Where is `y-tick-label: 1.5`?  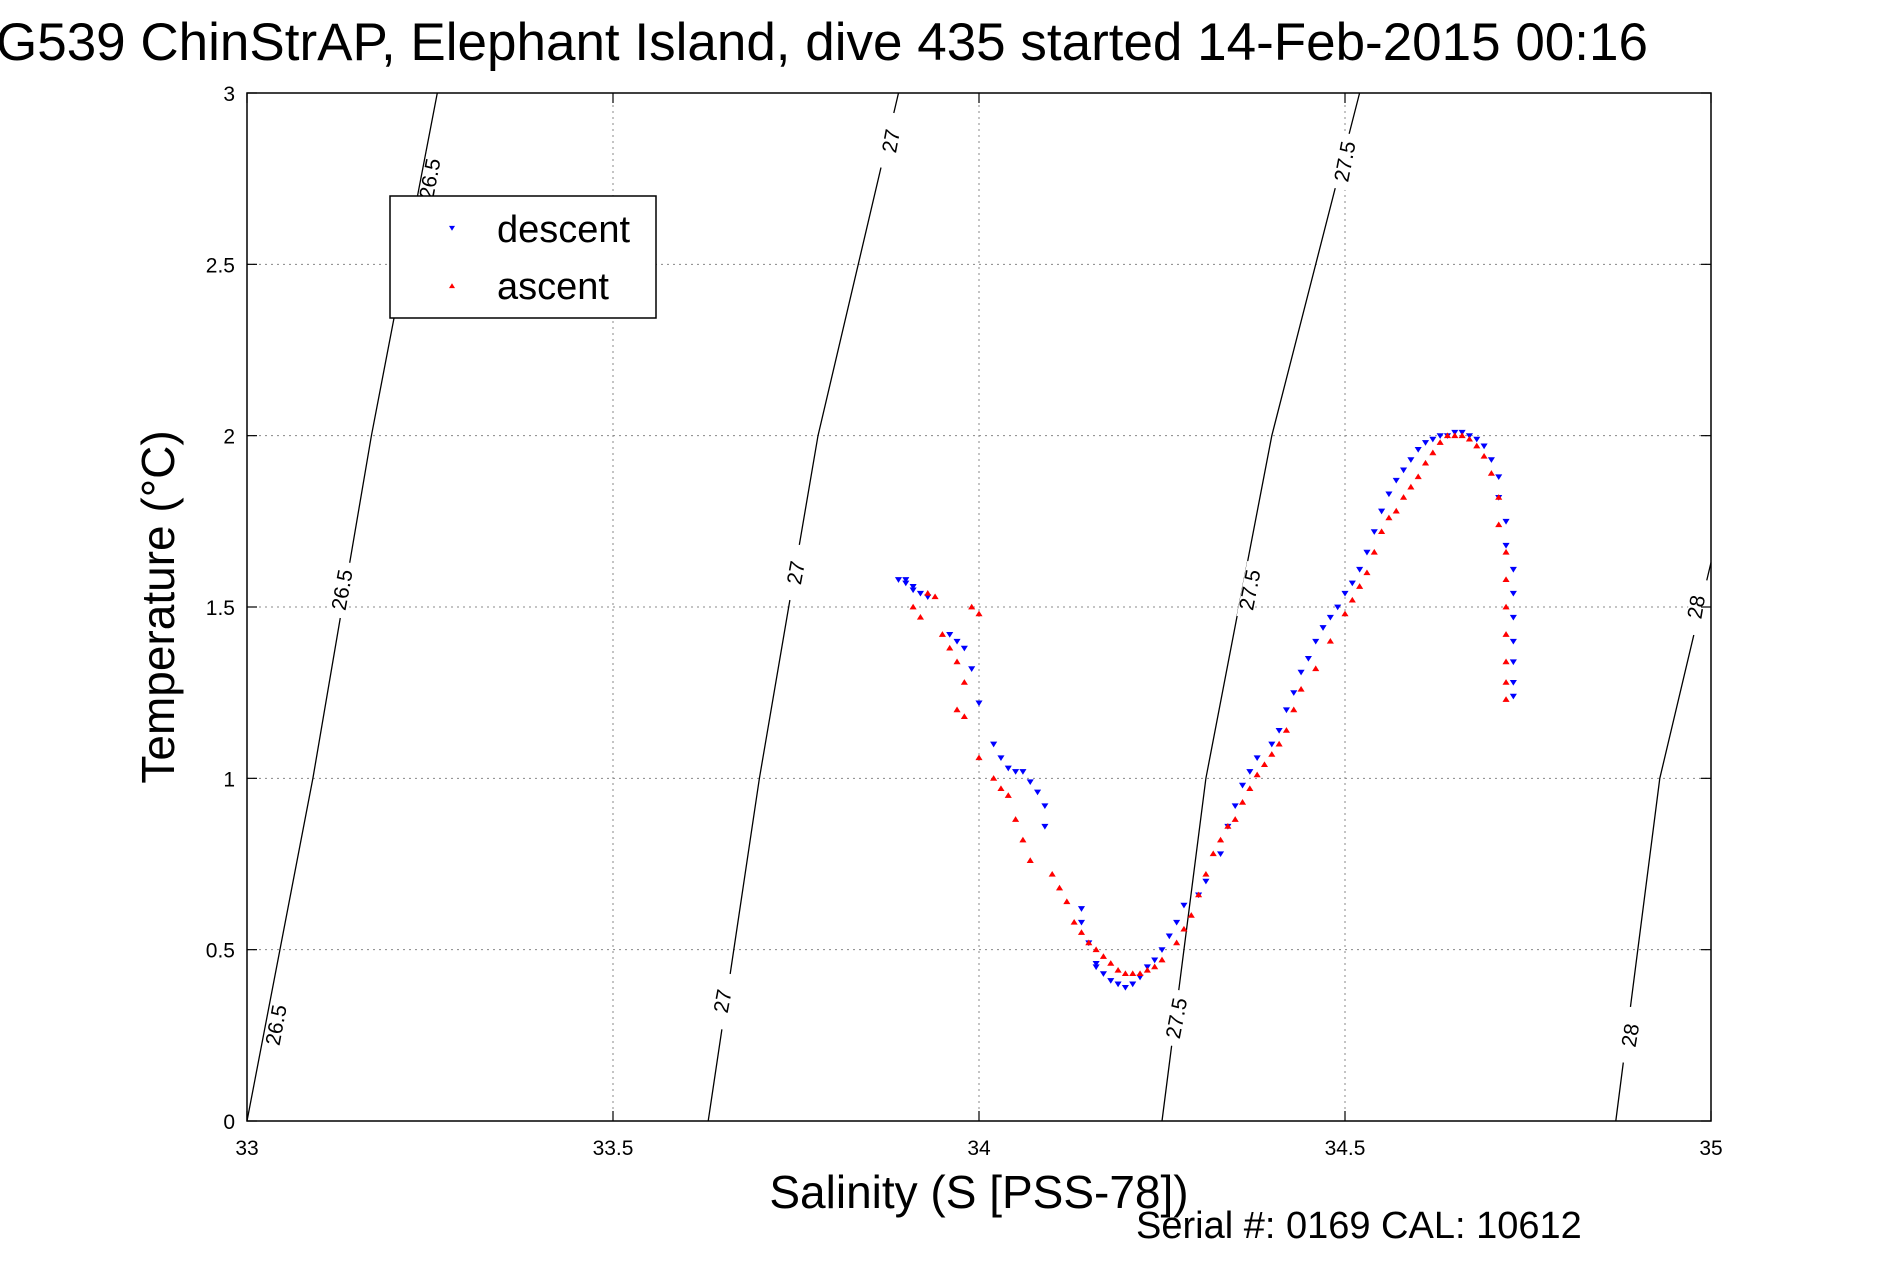 y-tick-label: 1.5 is located at coordinates (220, 608).